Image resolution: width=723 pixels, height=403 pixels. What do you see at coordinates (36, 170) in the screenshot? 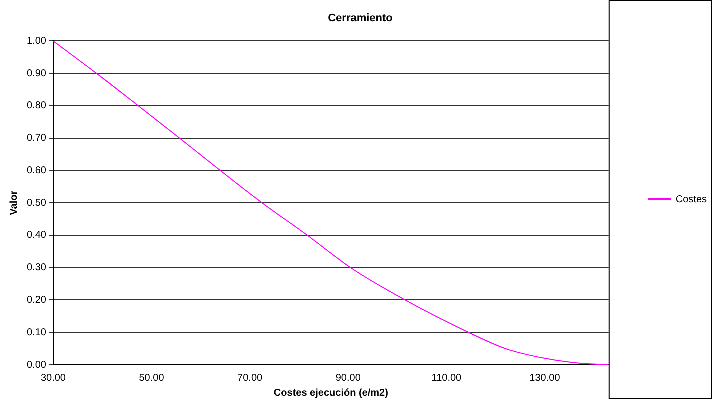
I see `y-tick-label: 0.60` at bounding box center [36, 170].